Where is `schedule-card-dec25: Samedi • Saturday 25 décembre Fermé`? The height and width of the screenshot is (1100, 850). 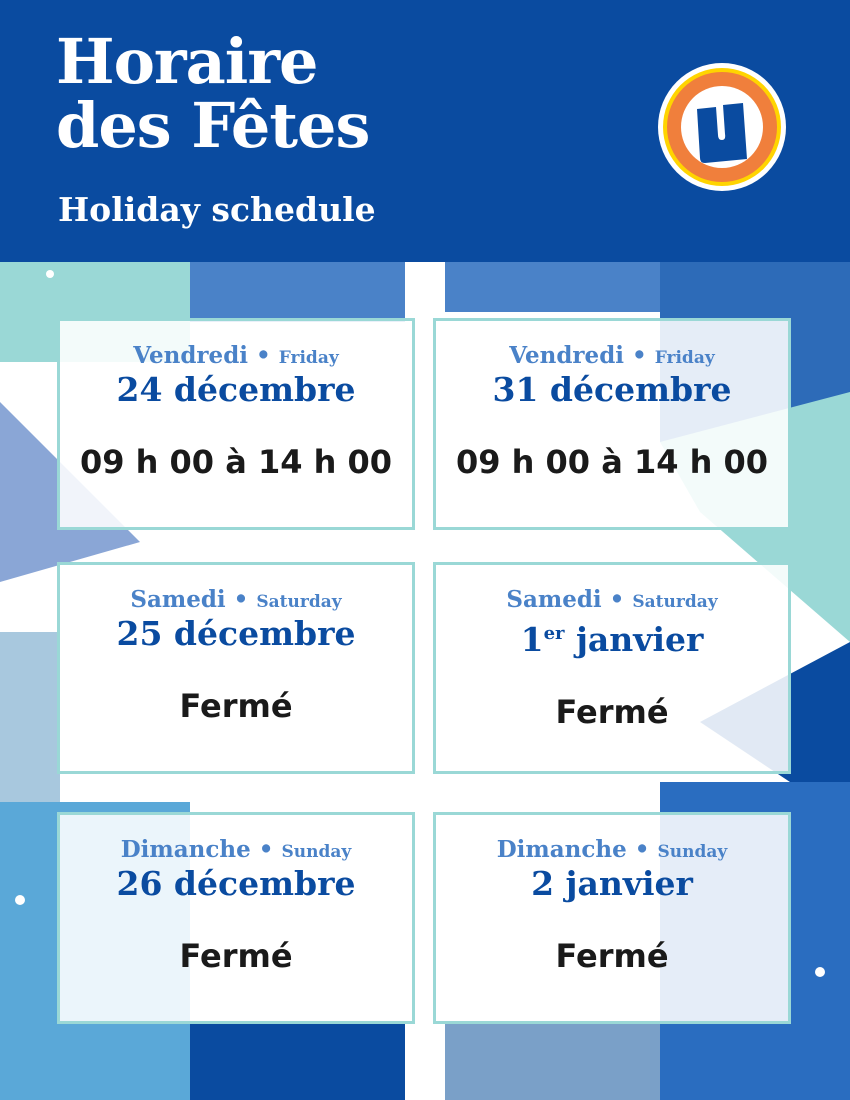 schedule-card-dec25: Samedi • Saturday 25 décembre Fermé is located at coordinates (236, 668).